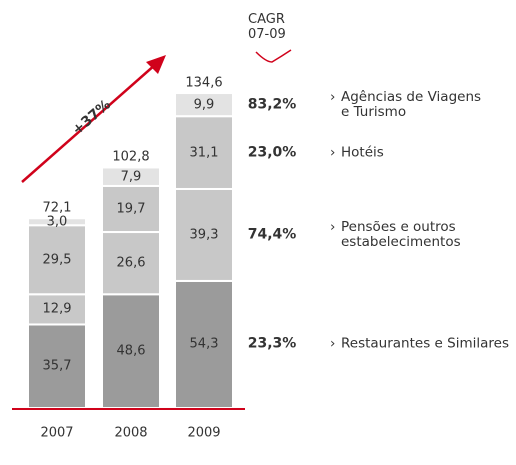 The height and width of the screenshot is (465, 516). I want to click on value-label: 19,7, so click(131, 209).